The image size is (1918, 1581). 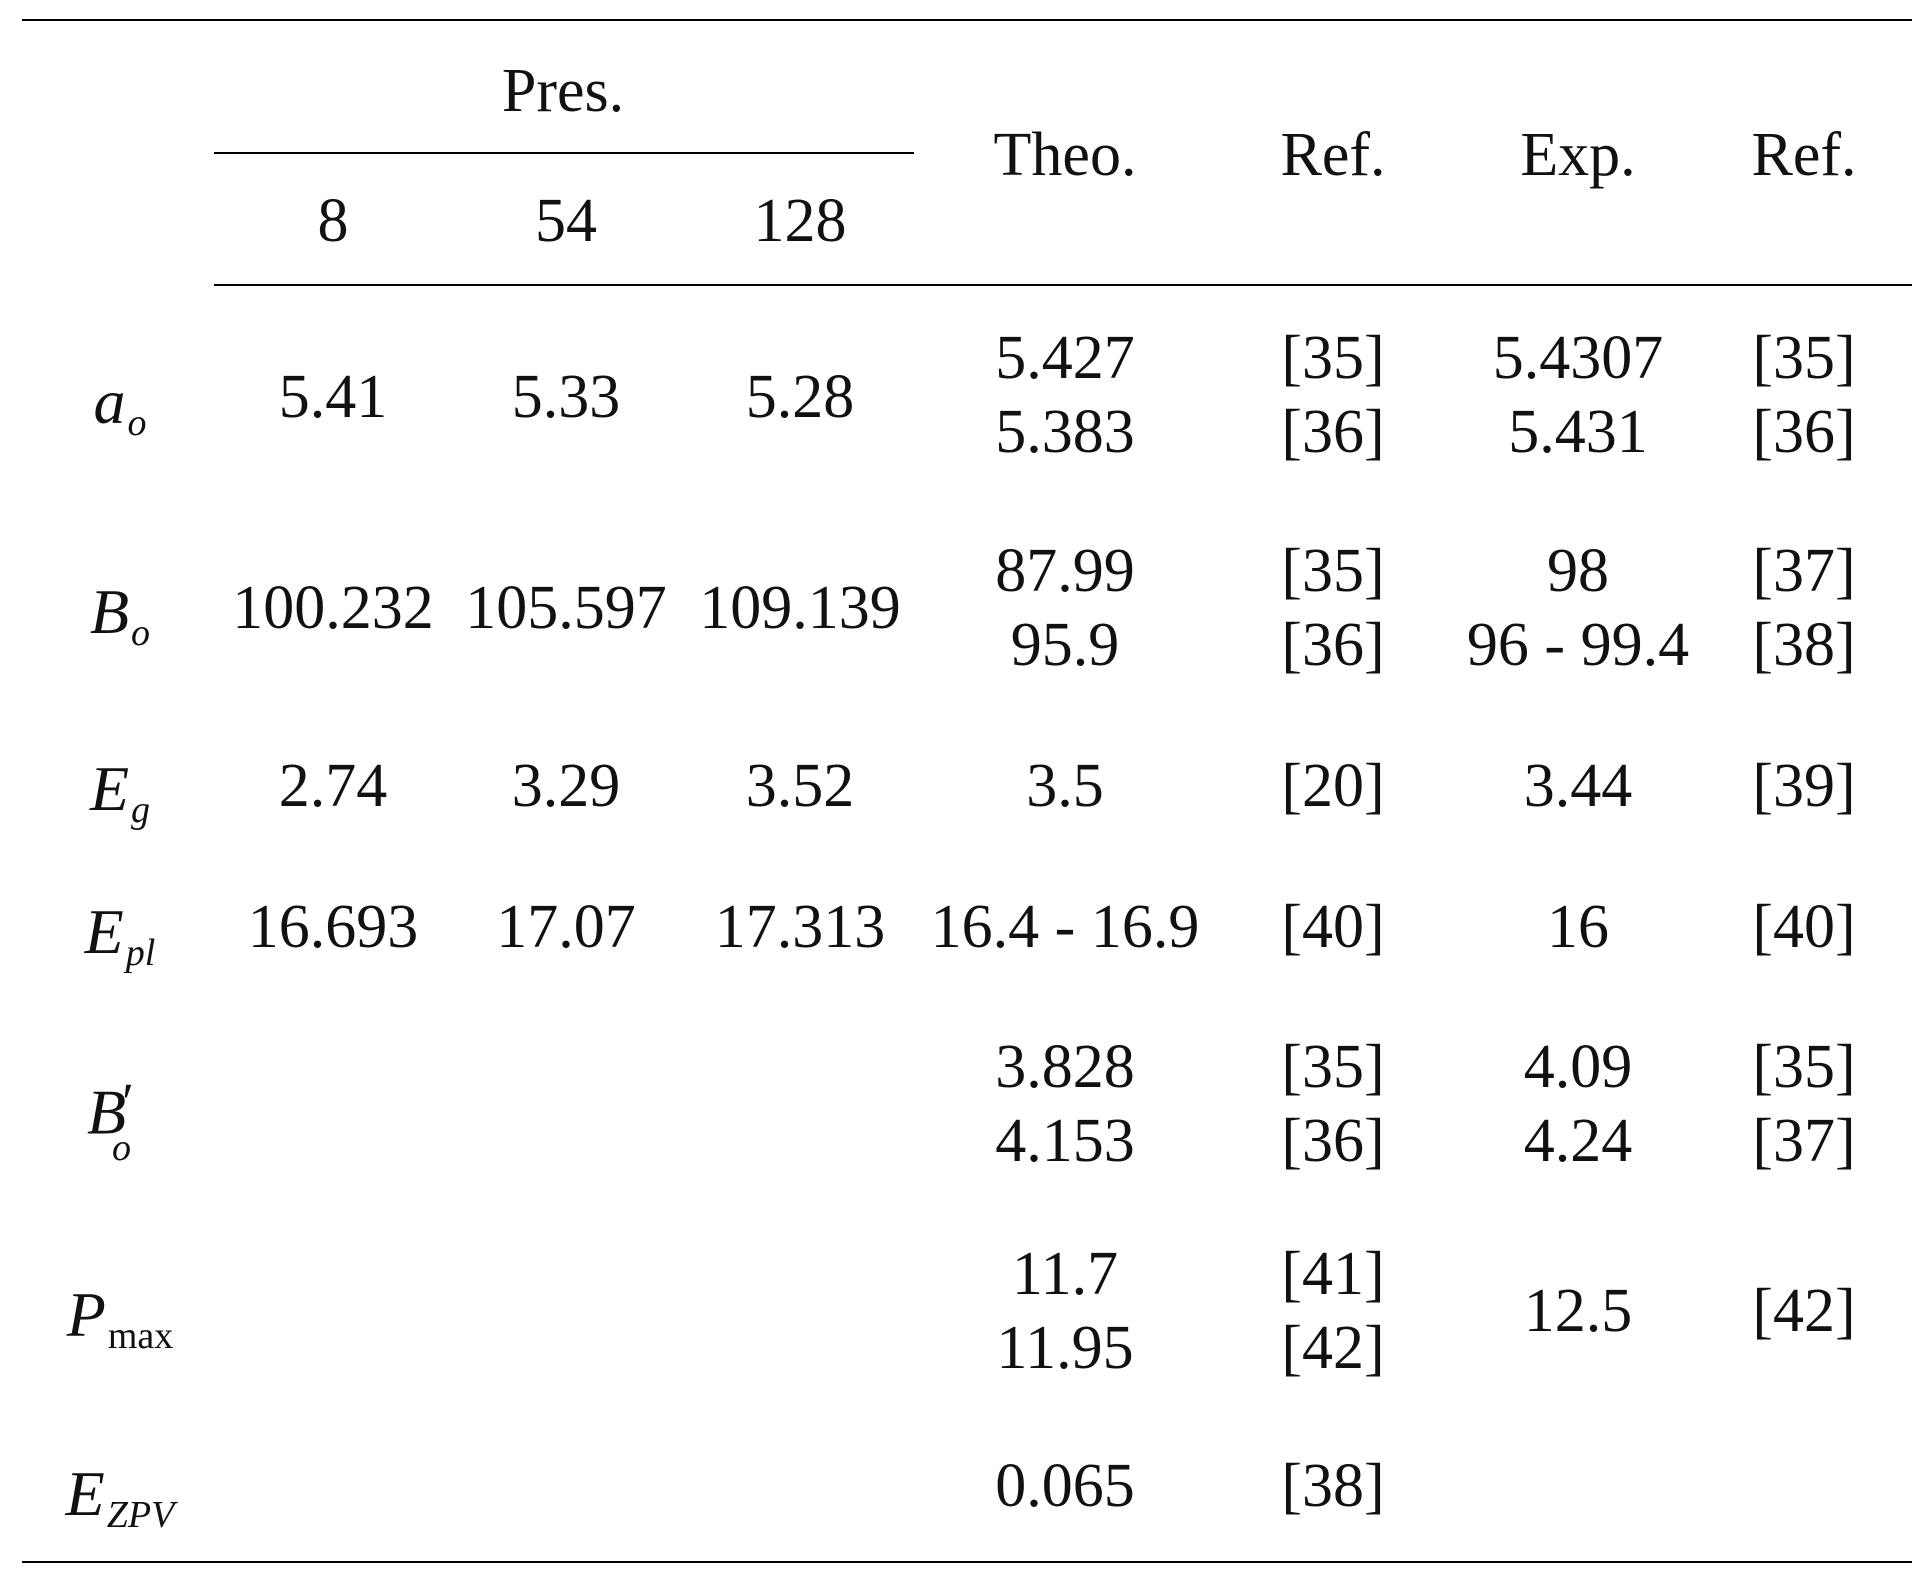 What do you see at coordinates (1578, 571) in the screenshot?
I see `cell-exp: 98` at bounding box center [1578, 571].